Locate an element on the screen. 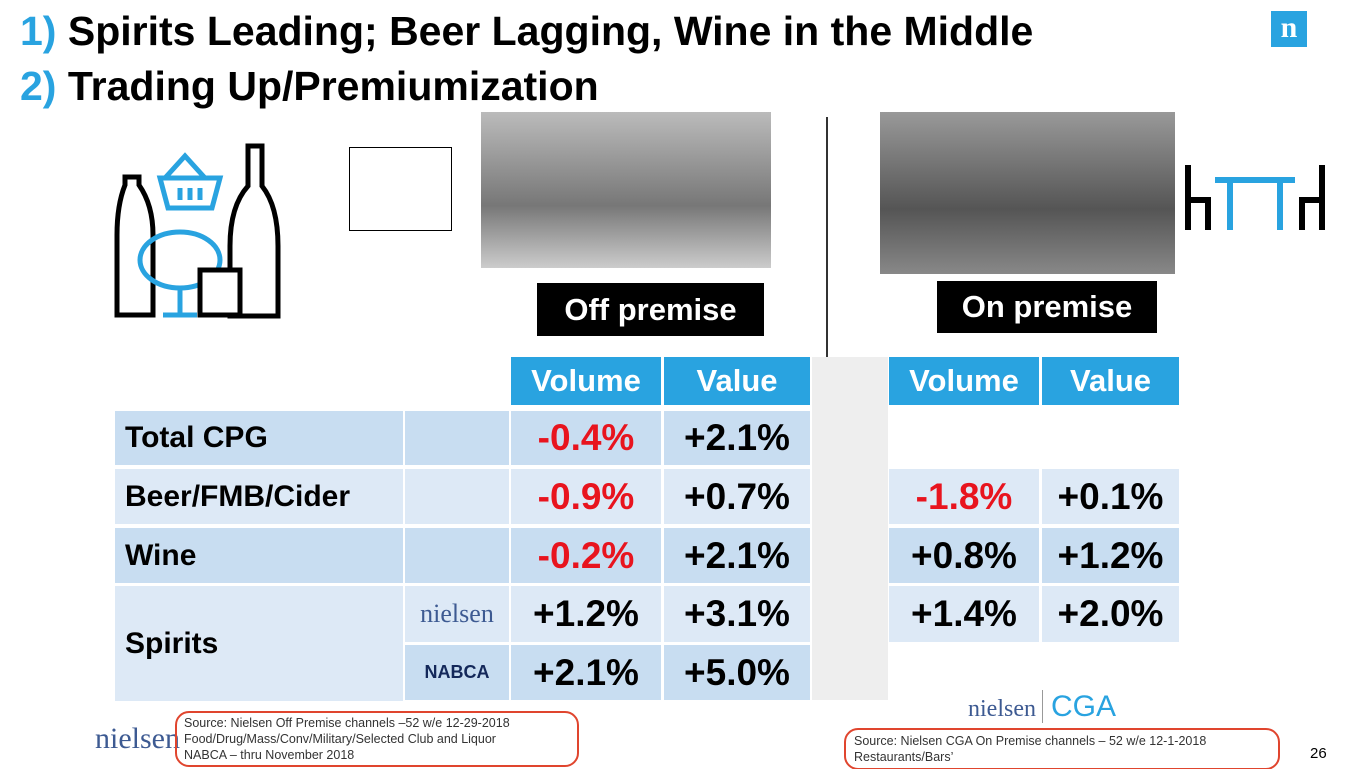  value-cell: +0.7% is located at coordinates (737, 496).